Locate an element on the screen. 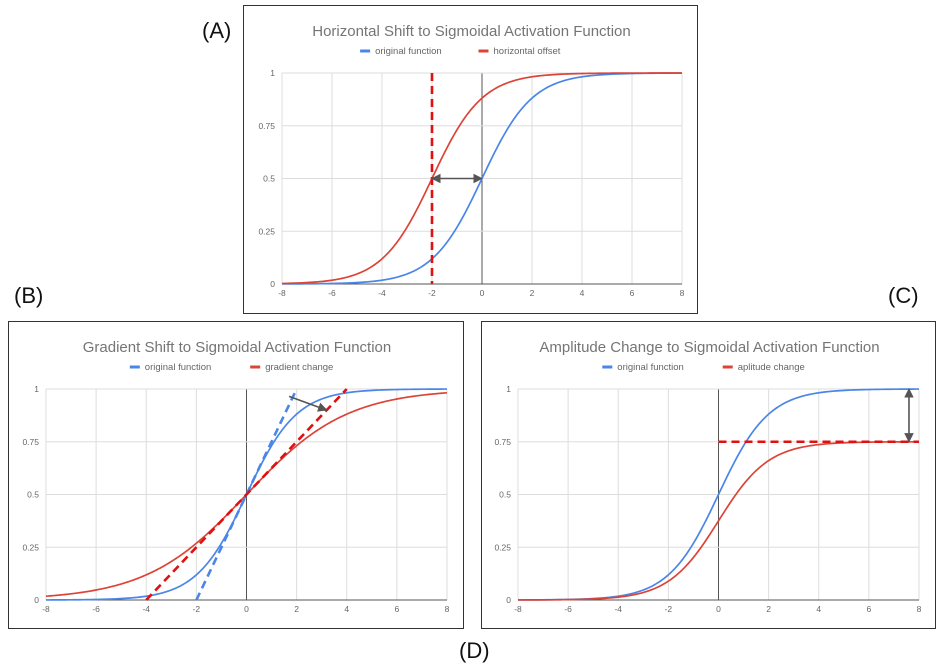 Image resolution: width=942 pixels, height=667 pixels. figure-caption: (D) is located at coordinates (474, 650).